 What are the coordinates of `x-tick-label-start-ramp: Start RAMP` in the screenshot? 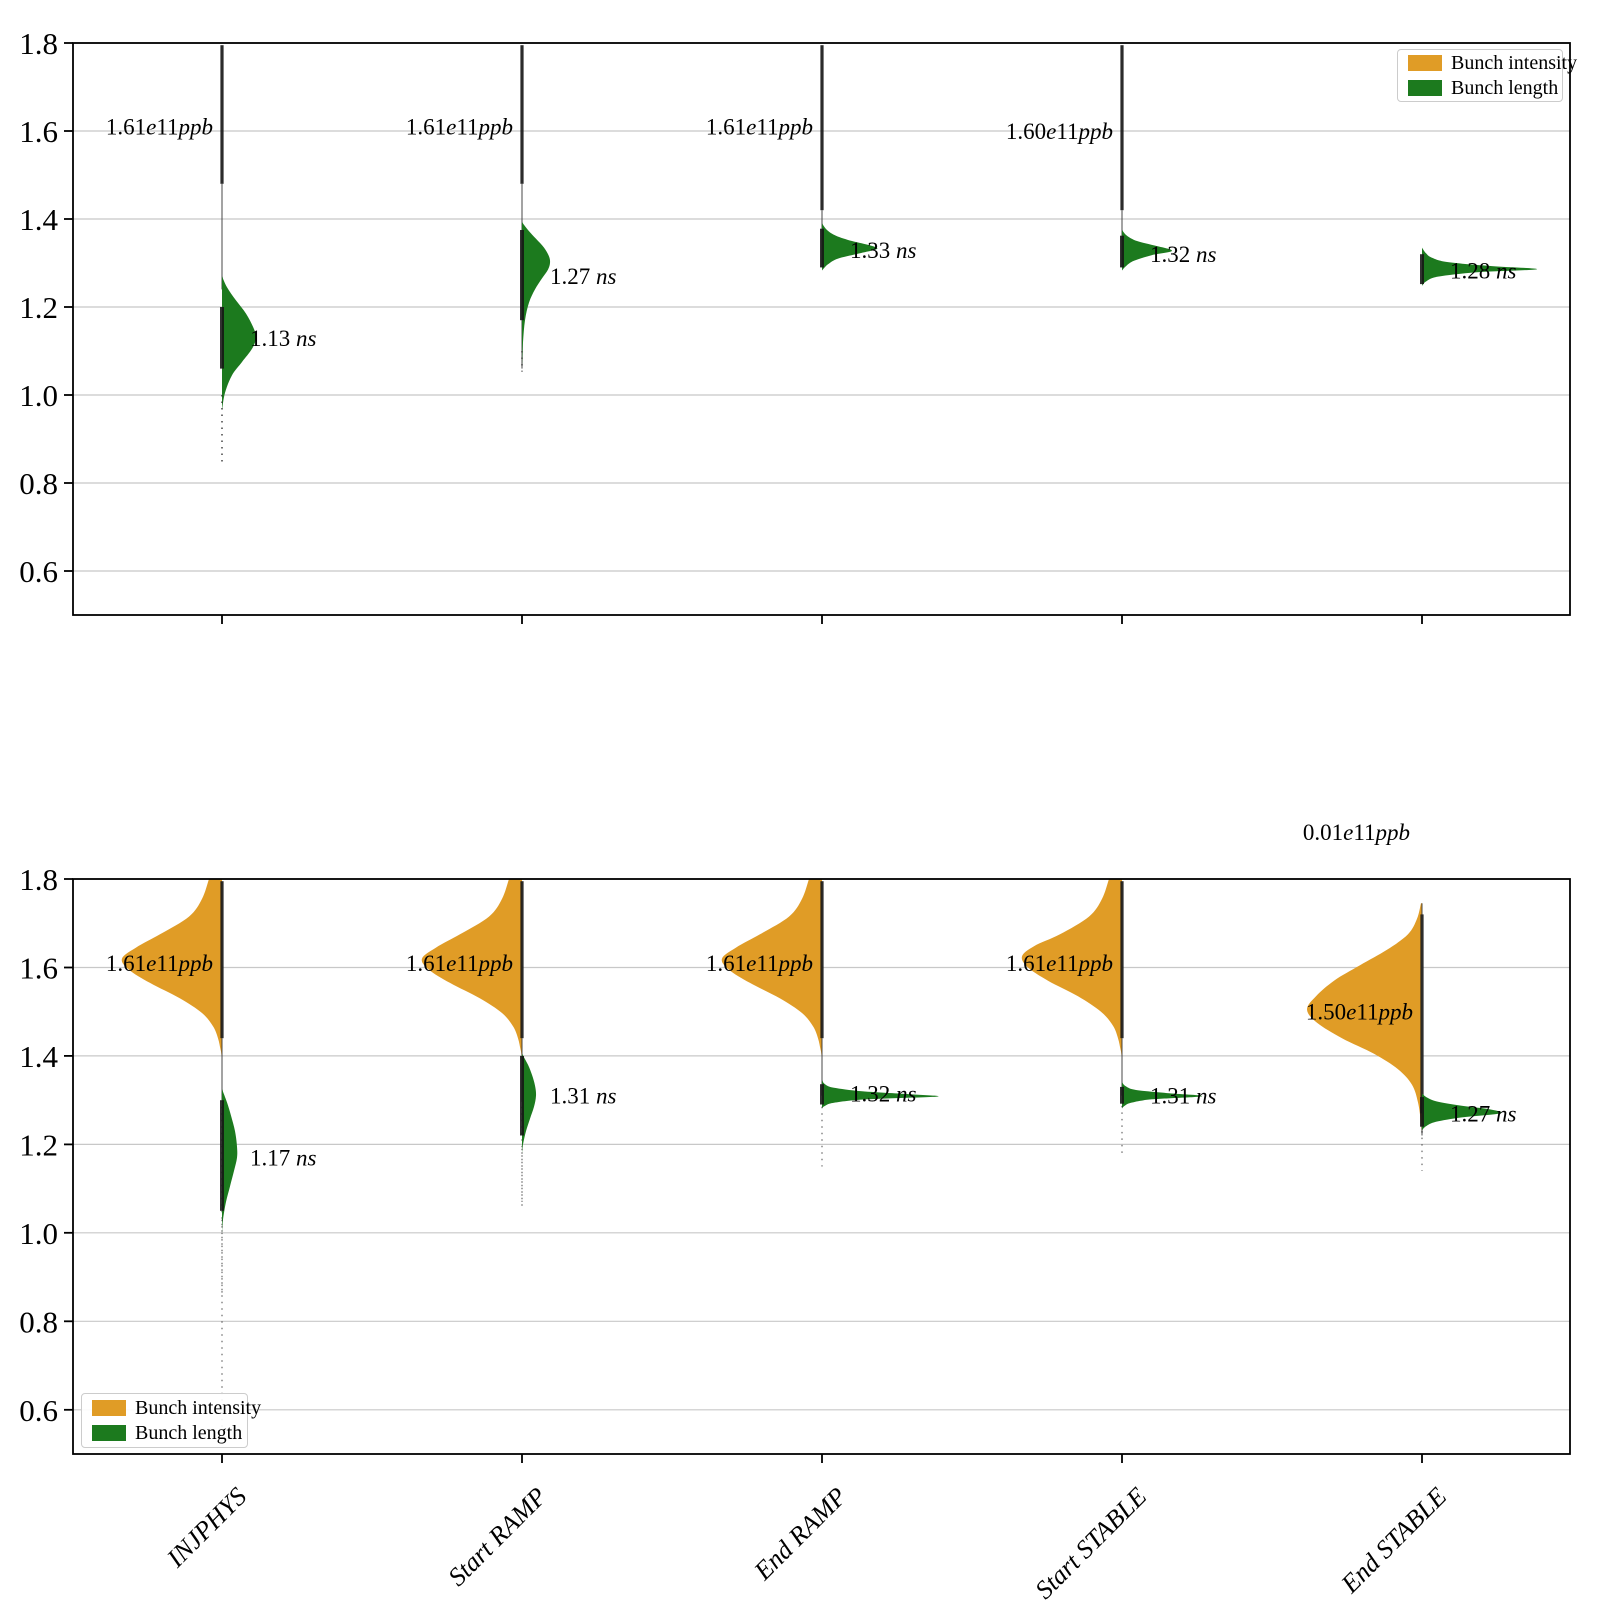 It's located at (497, 1537).